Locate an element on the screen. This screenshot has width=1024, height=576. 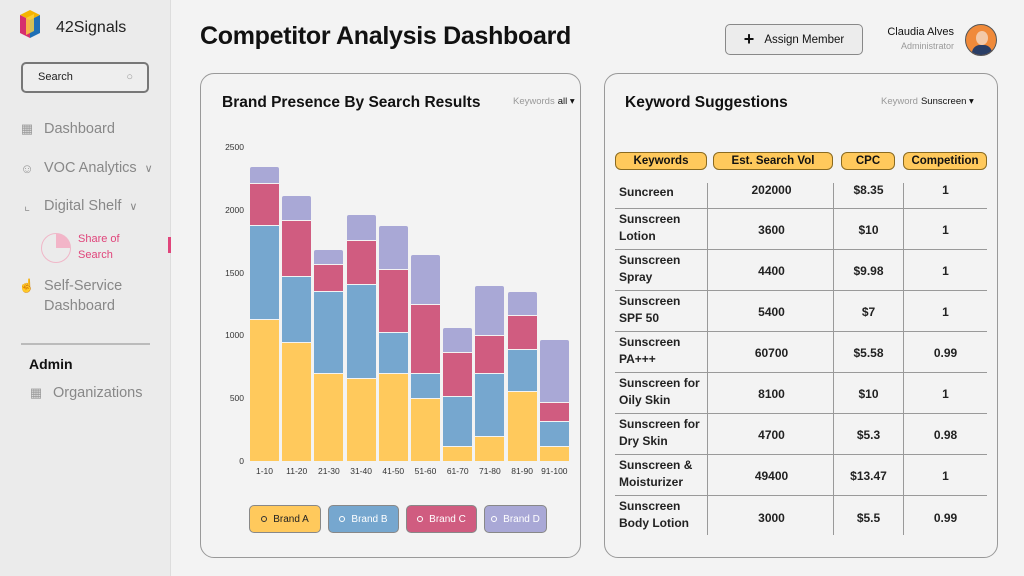
value-cell: $8.35 is located at coordinates (868, 190).